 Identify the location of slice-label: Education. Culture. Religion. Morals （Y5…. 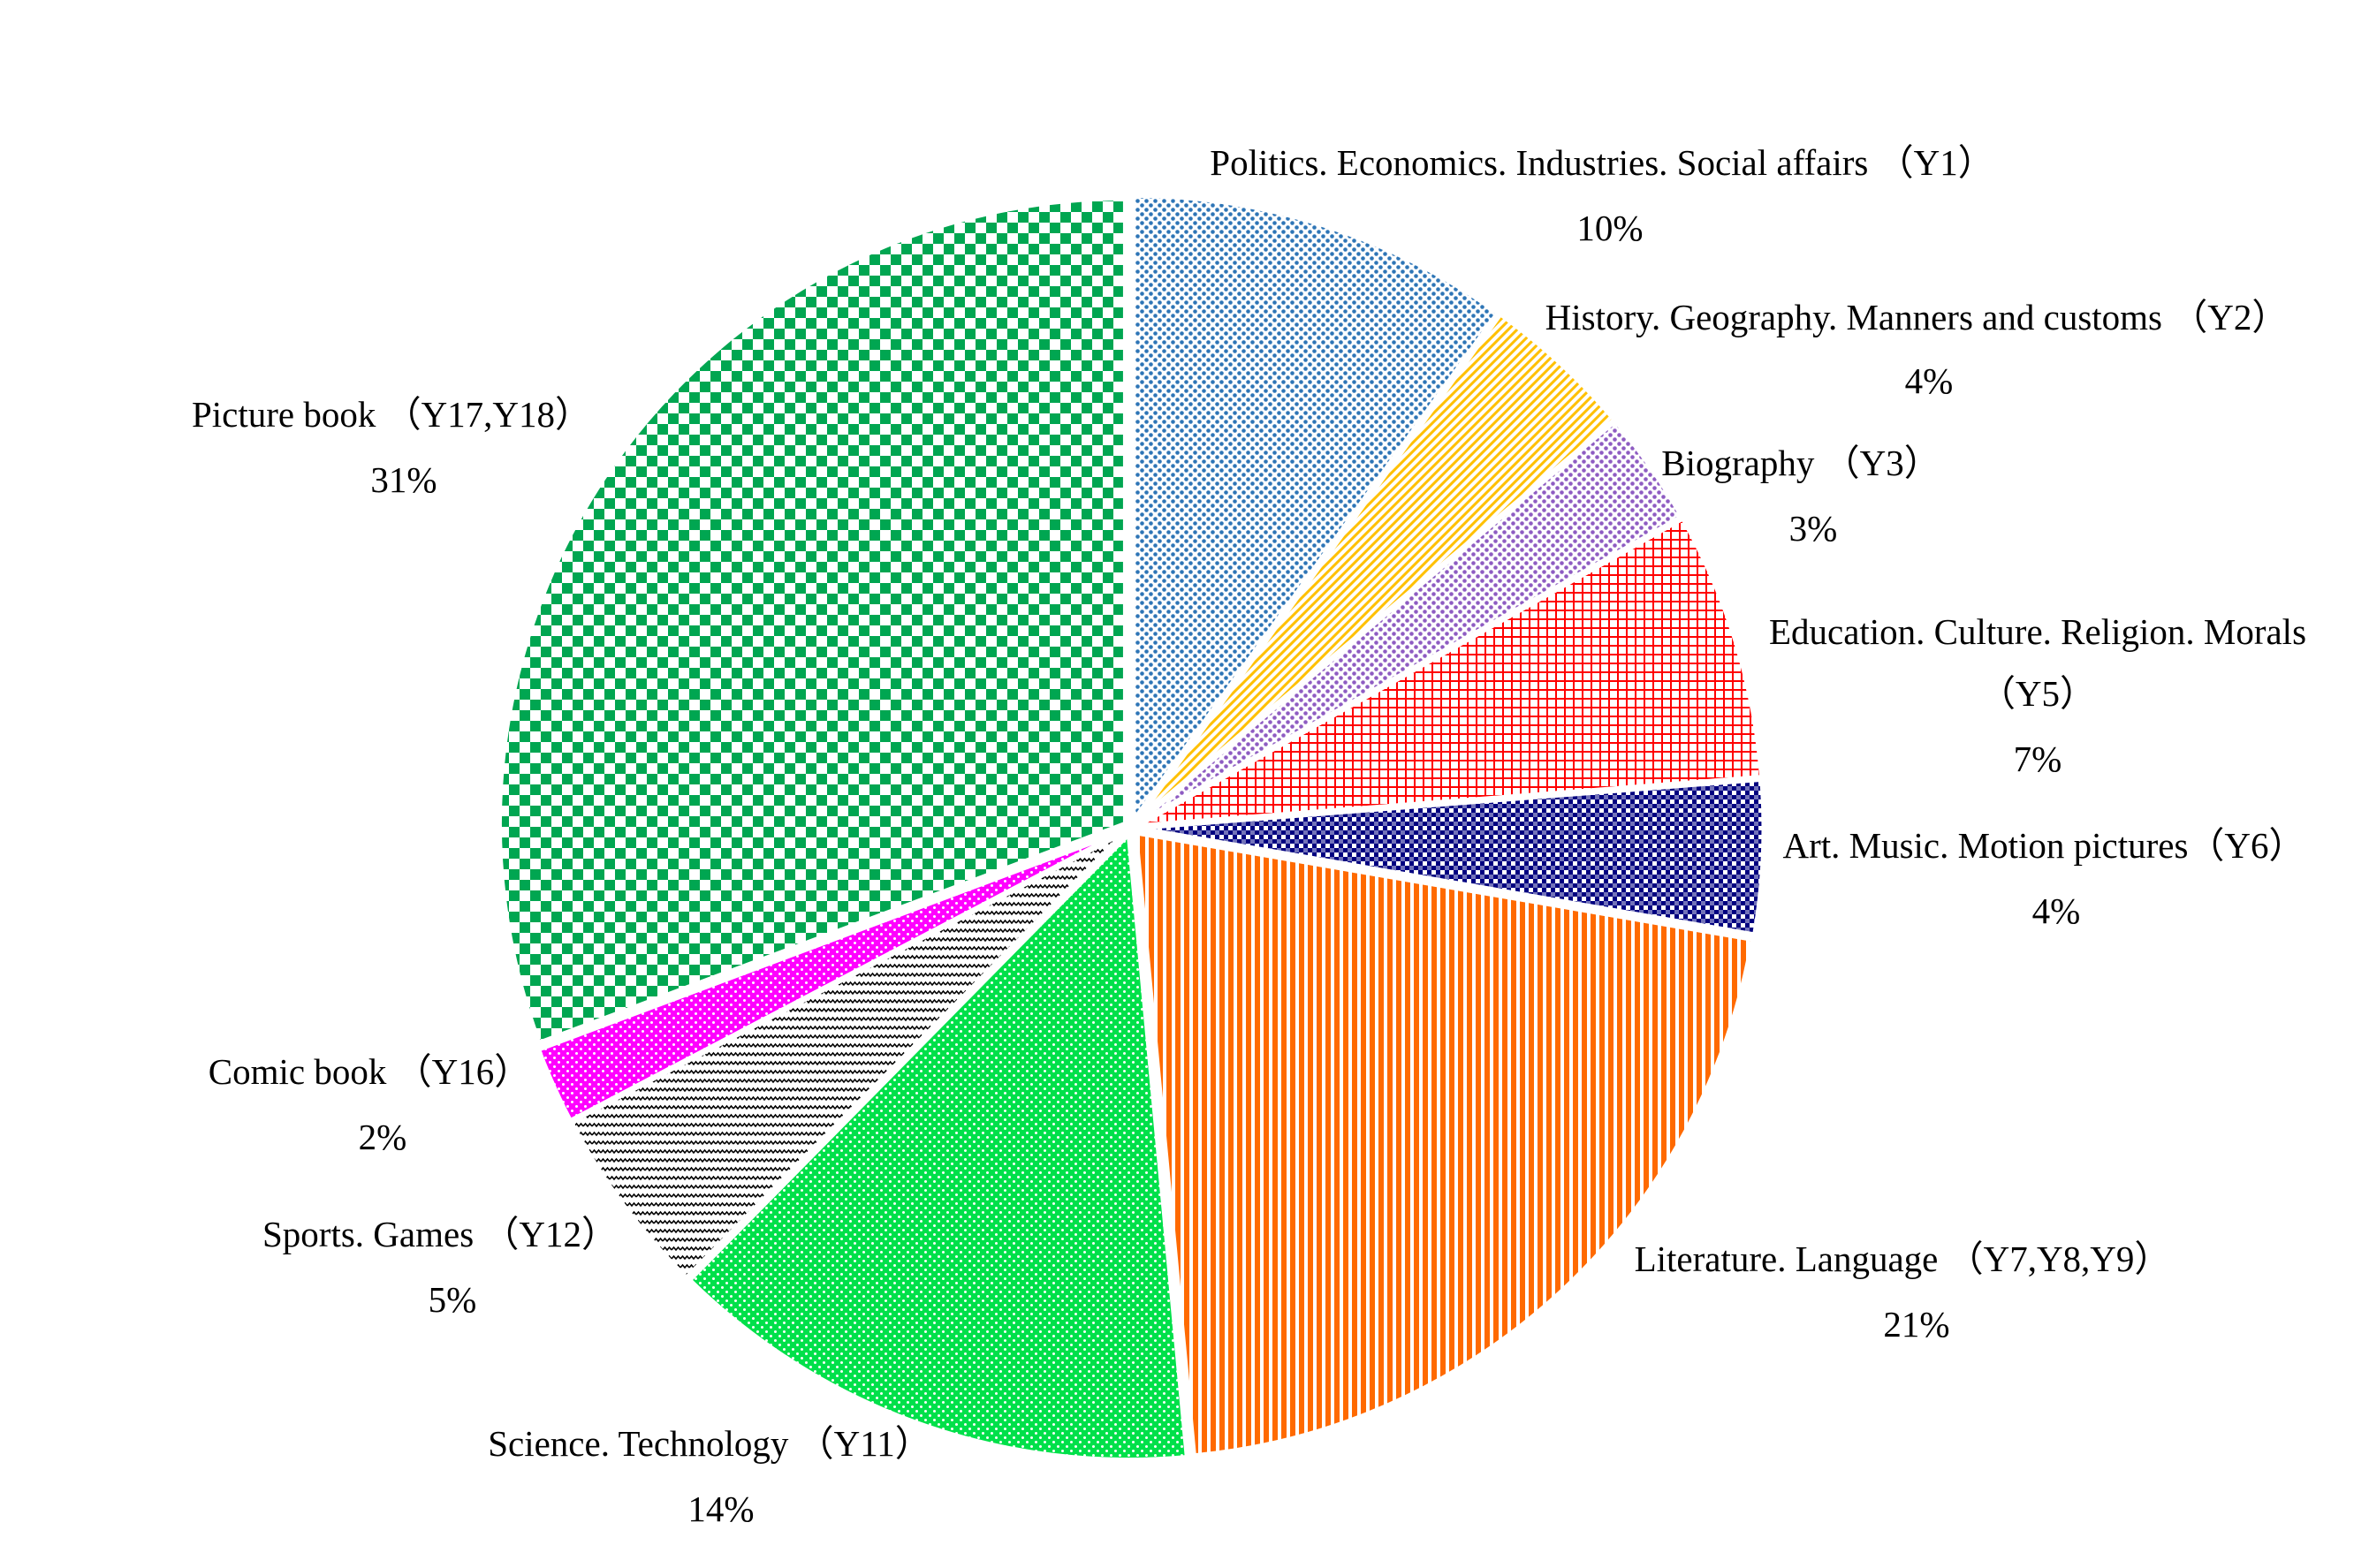
(2037, 662).